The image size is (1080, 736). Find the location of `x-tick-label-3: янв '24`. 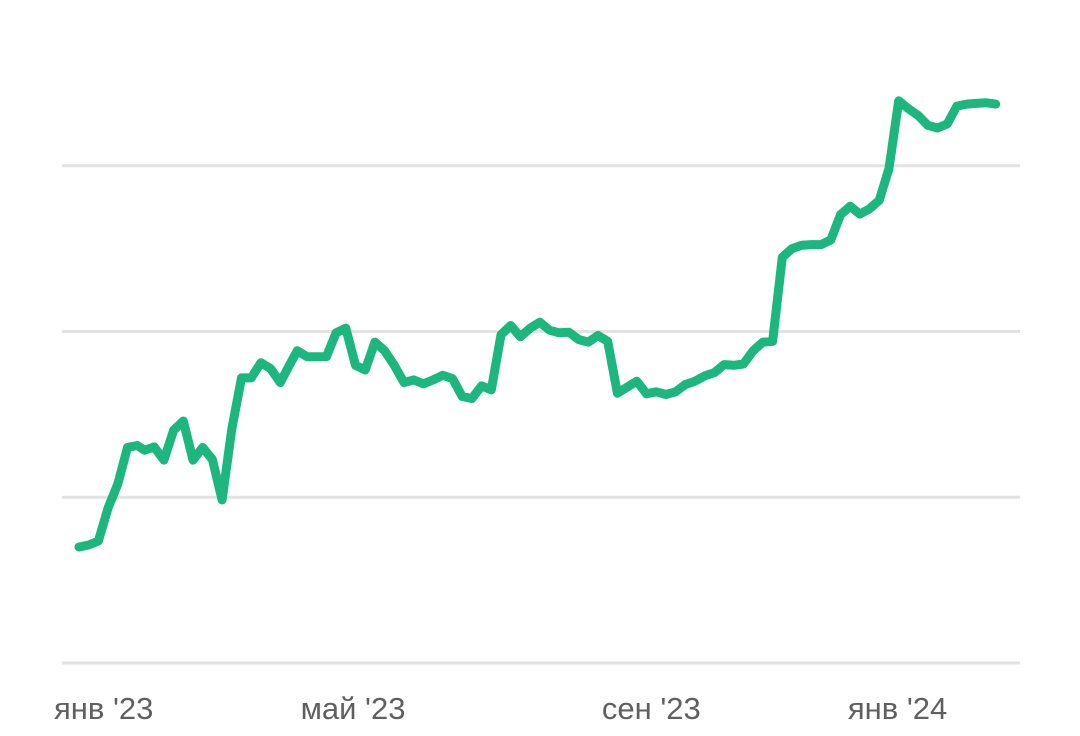

x-tick-label-3: янв '24 is located at coordinates (897, 708).